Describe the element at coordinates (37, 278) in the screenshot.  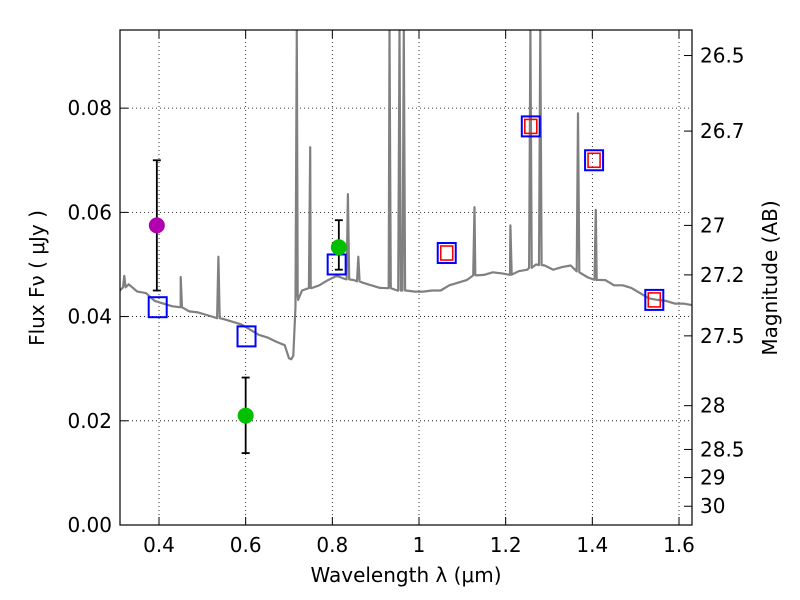
I see `y-axis-label-left: Flux Fν ( μJy )` at that location.